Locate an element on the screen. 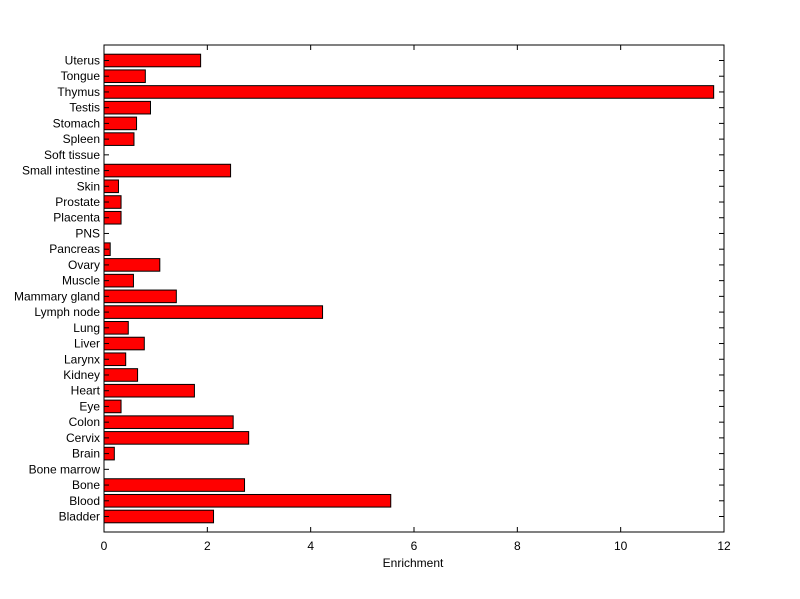 Image resolution: width=800 pixels, height=599 pixels. category-label: Soft tissue is located at coordinates (72, 155).